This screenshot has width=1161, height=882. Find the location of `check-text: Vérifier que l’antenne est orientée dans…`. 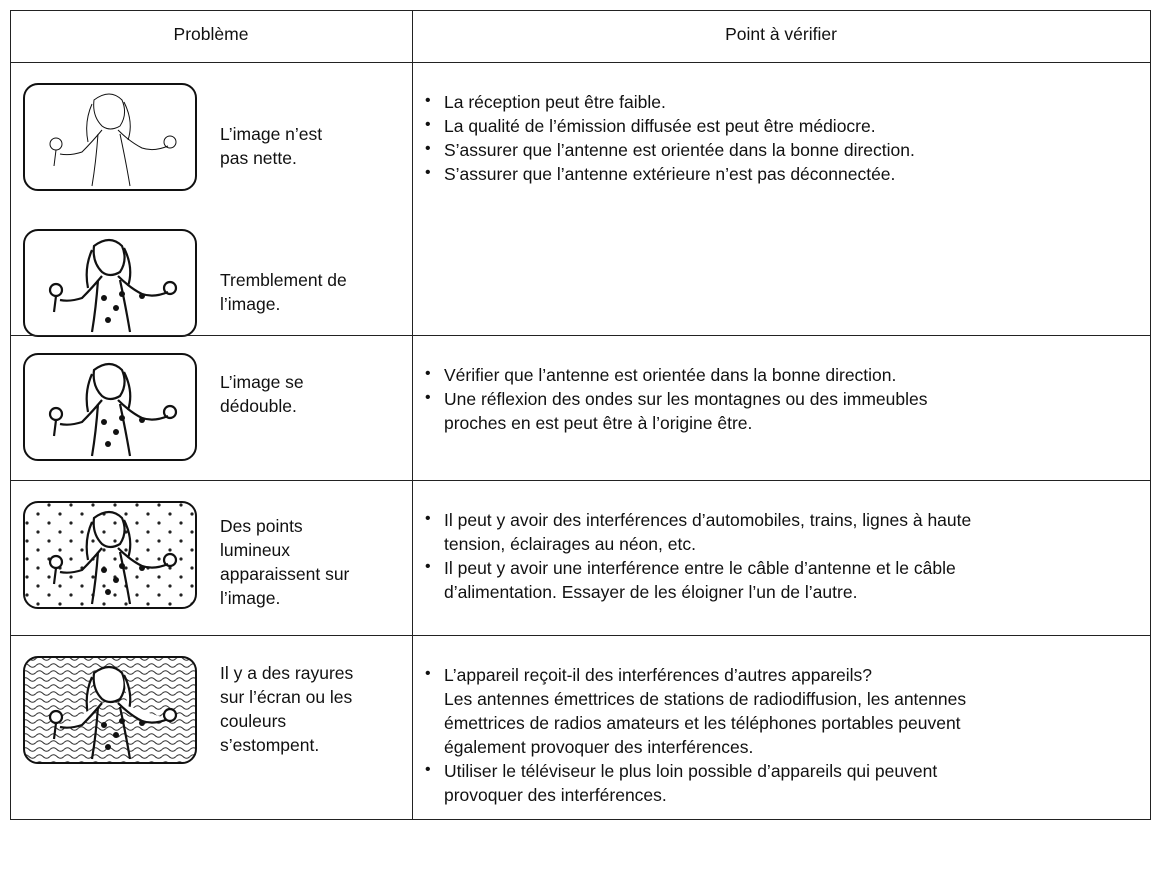

check-text: Vérifier que l’antenne est orientée dans… is located at coordinates (670, 375).